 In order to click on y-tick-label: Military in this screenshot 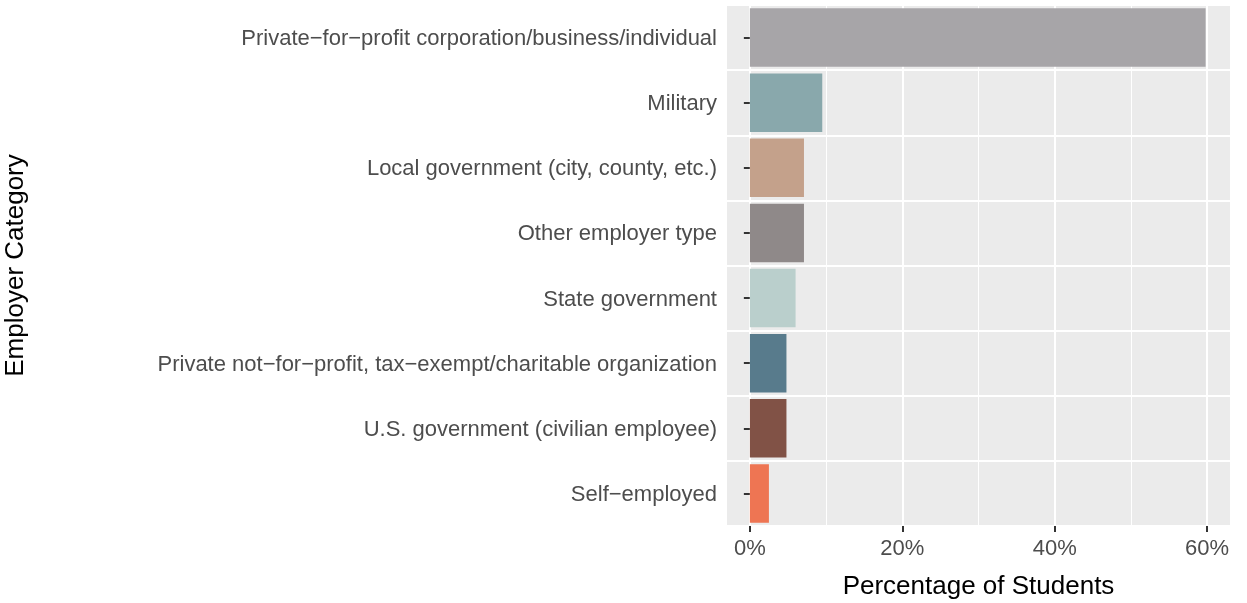, I will do `click(682, 103)`.